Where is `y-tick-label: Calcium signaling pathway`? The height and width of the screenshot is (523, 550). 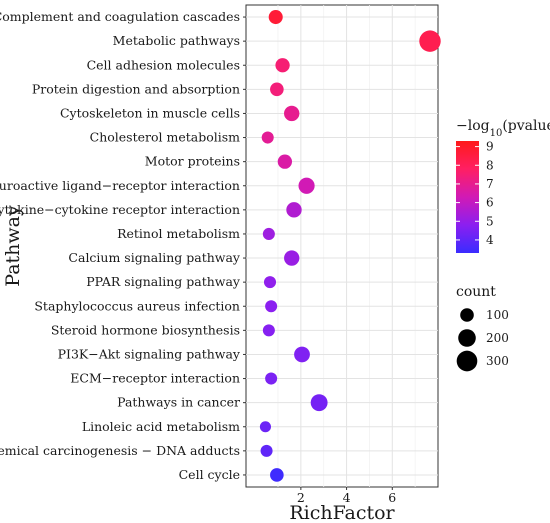 y-tick-label: Calcium signaling pathway is located at coordinates (154, 257).